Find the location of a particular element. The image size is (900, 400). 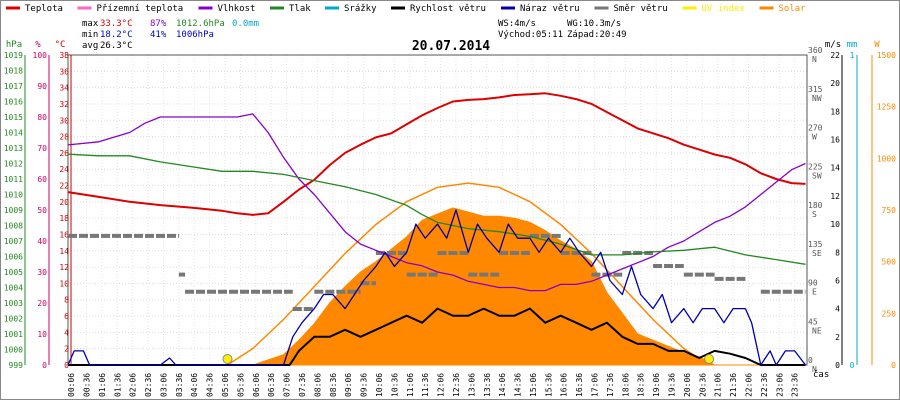

dir-tick-label: 315 is located at coordinates (815, 89).